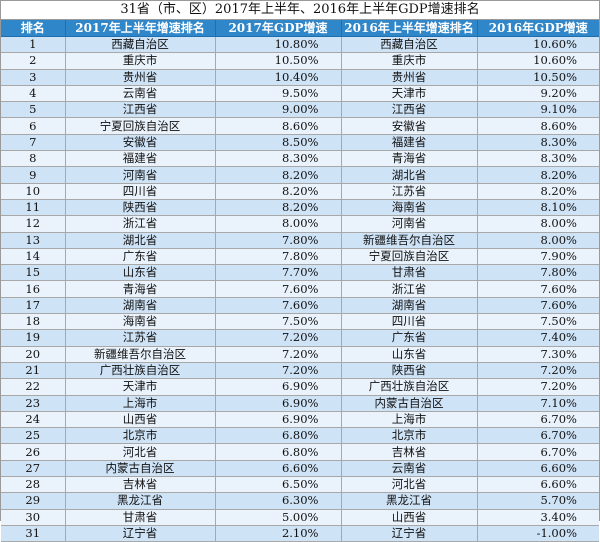 Image resolution: width=600 pixels, height=542 pixels. I want to click on province-2017-cell: 湖北省, so click(140, 240).